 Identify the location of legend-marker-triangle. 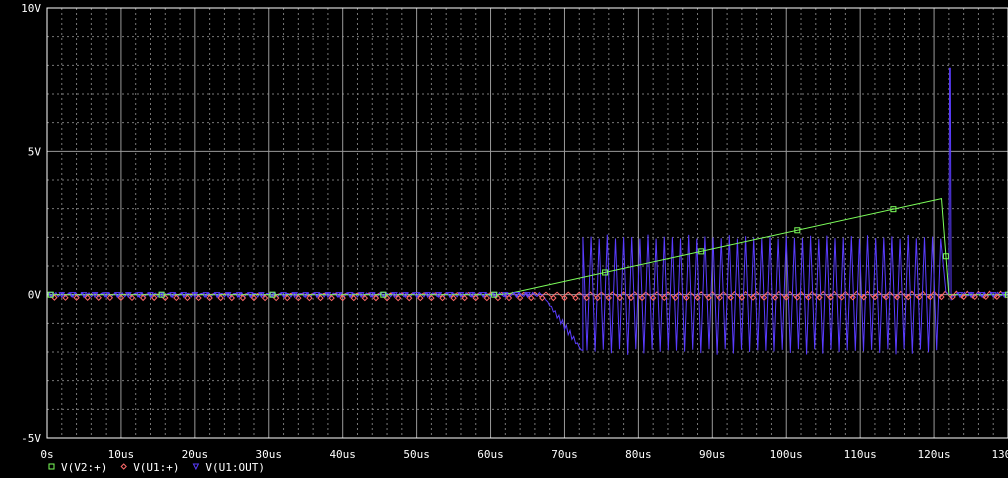
(196, 467).